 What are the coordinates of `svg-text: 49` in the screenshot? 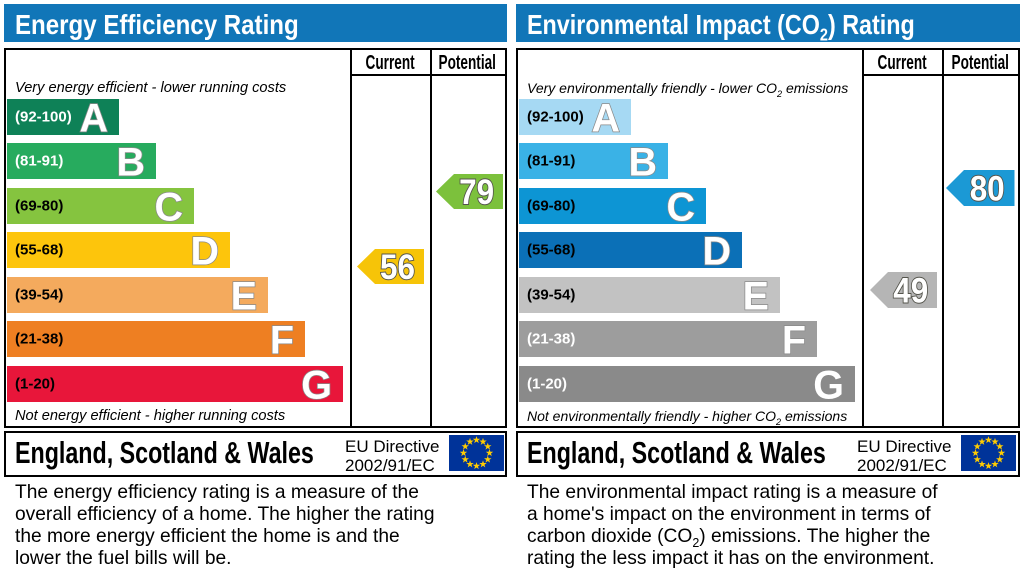 It's located at (910, 290).